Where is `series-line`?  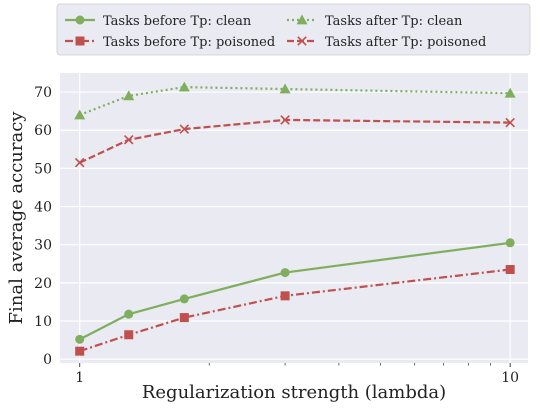
series-line is located at coordinates (295, 101).